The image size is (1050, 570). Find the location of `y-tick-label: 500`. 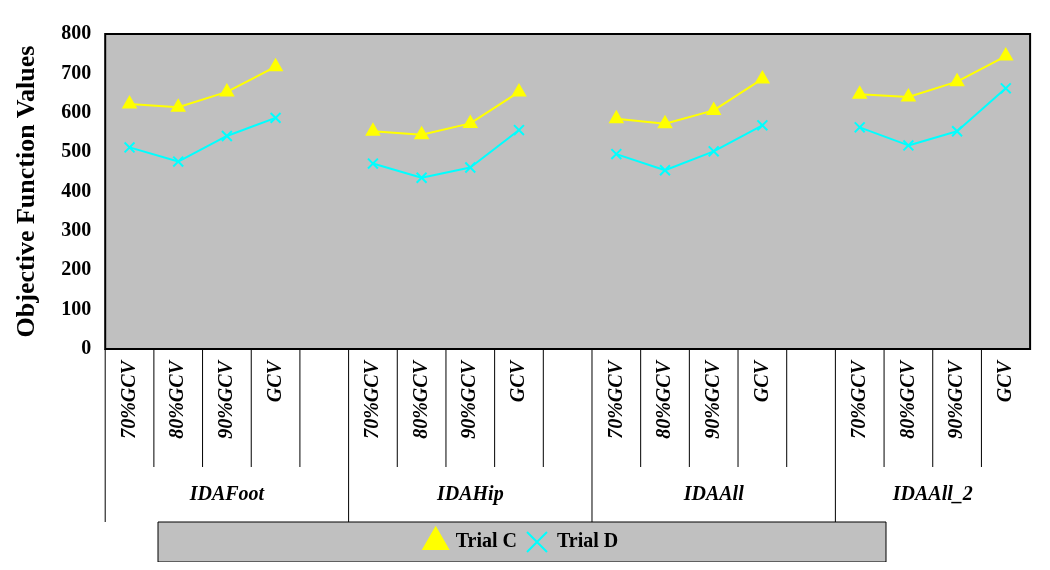

y-tick-label: 500 is located at coordinates (76, 150).